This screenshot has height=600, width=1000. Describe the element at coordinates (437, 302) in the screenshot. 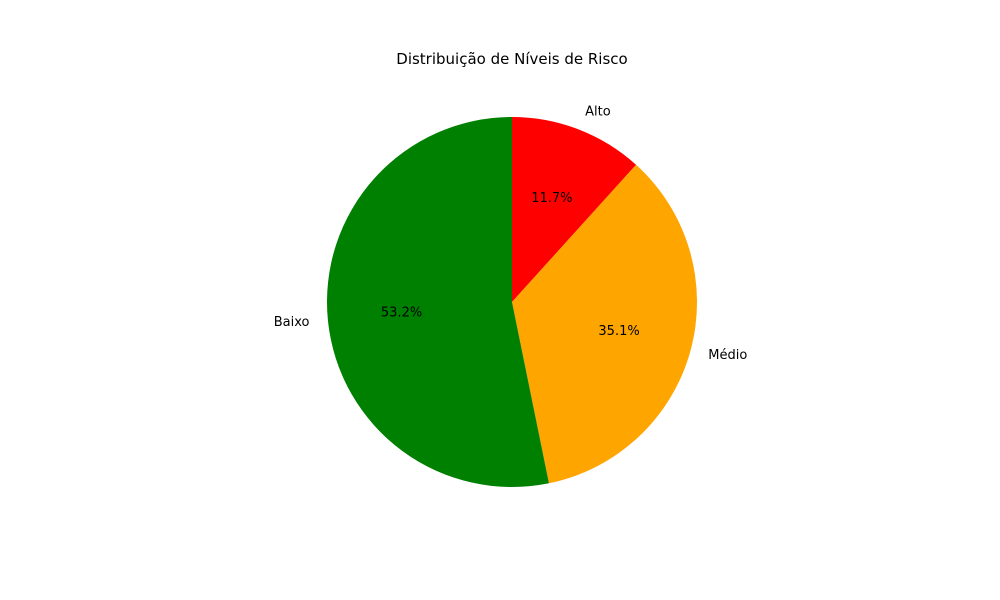

I see `pie-slice-baixo` at that location.